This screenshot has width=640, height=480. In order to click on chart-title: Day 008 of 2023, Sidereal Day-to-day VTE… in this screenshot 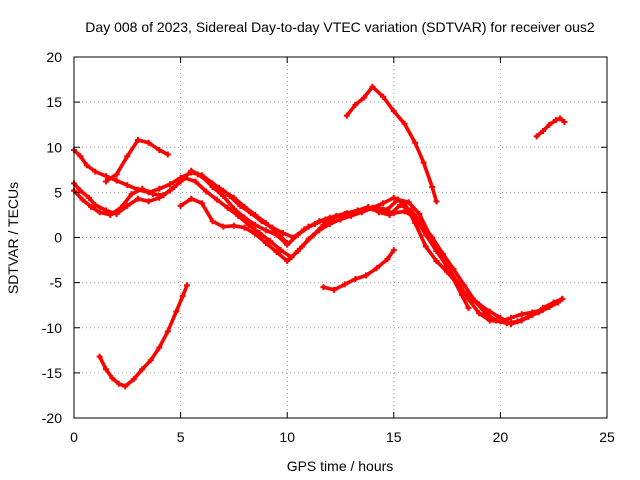, I will do `click(340, 27)`.